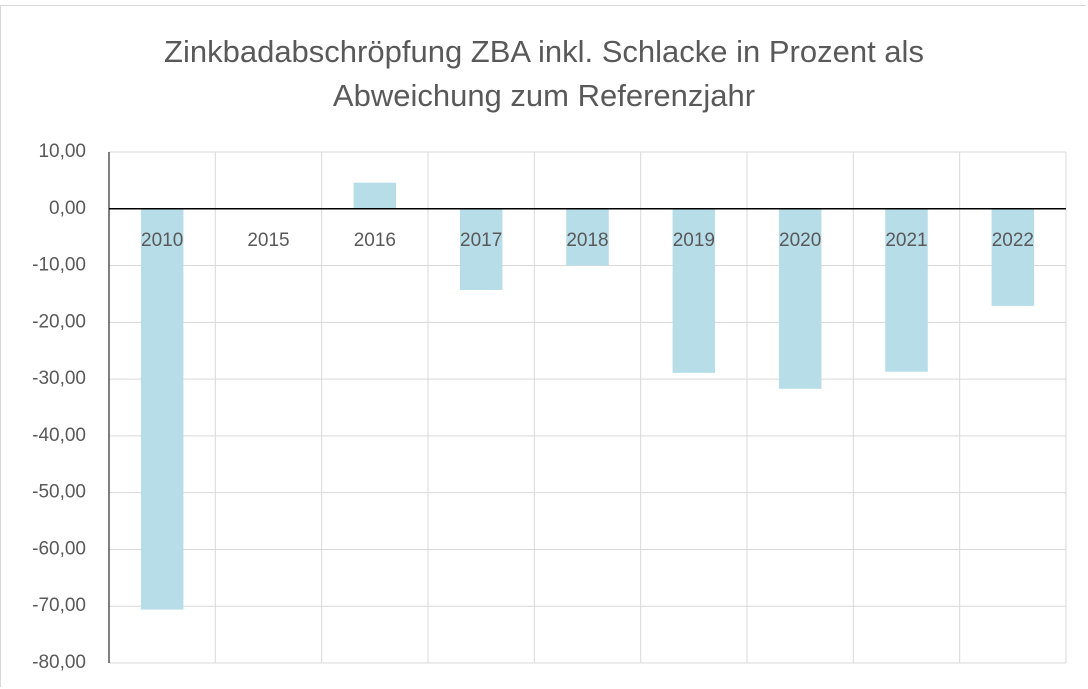 This screenshot has height=689, width=1088. I want to click on x-tick-label: 2010, so click(162, 240).